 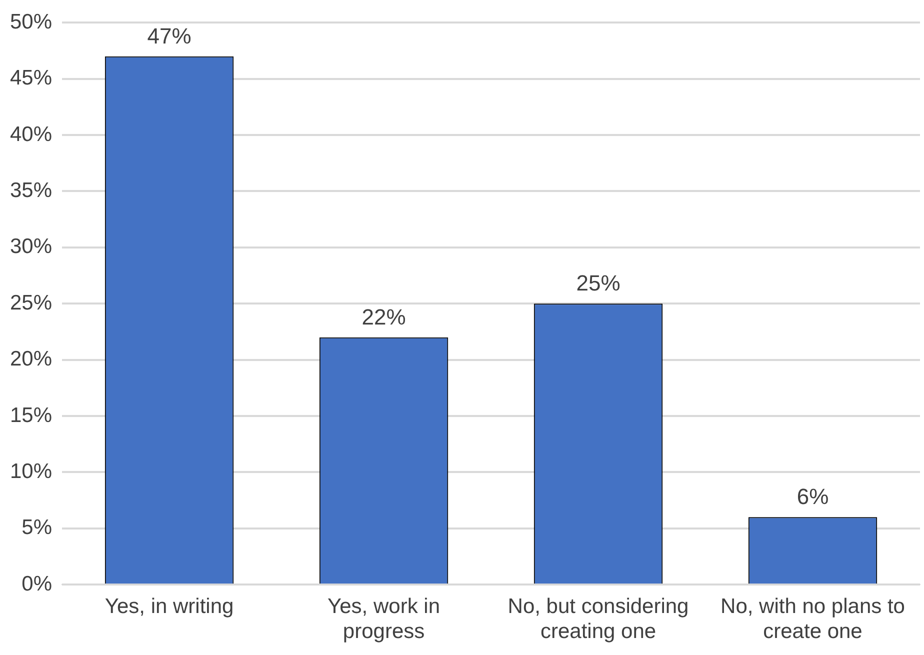 I want to click on y-tick-label: 5%, so click(x=37, y=528).